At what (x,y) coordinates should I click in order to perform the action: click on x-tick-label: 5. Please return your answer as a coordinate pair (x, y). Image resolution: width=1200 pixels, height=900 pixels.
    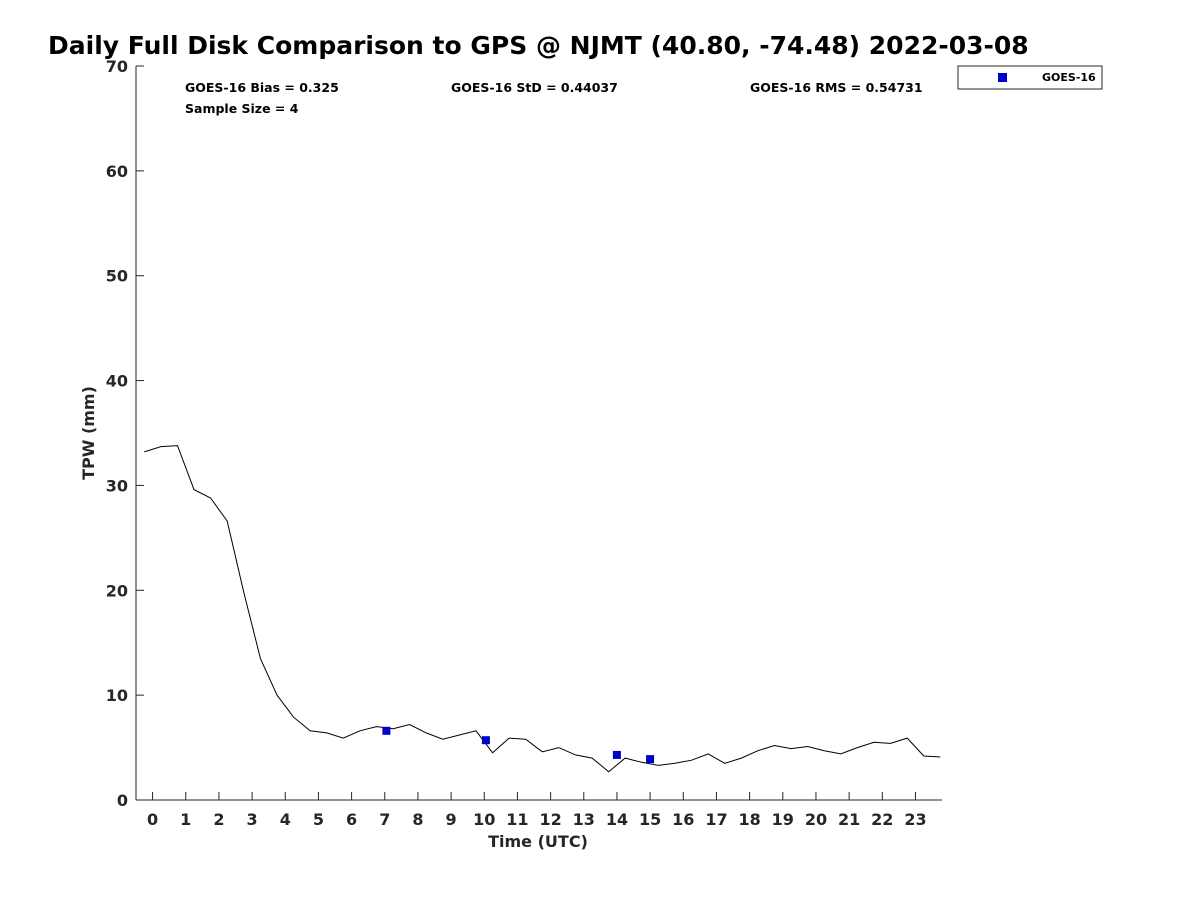
    Looking at the image, I should click on (318, 819).